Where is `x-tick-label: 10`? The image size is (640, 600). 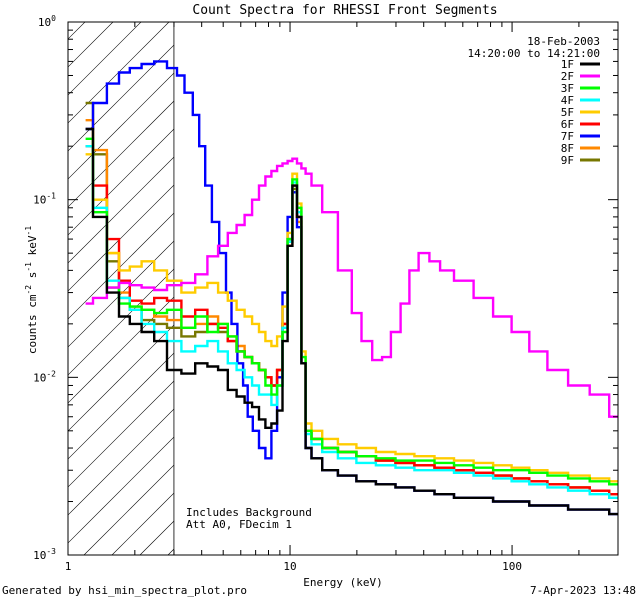 x-tick-label: 10 is located at coordinates (289, 566).